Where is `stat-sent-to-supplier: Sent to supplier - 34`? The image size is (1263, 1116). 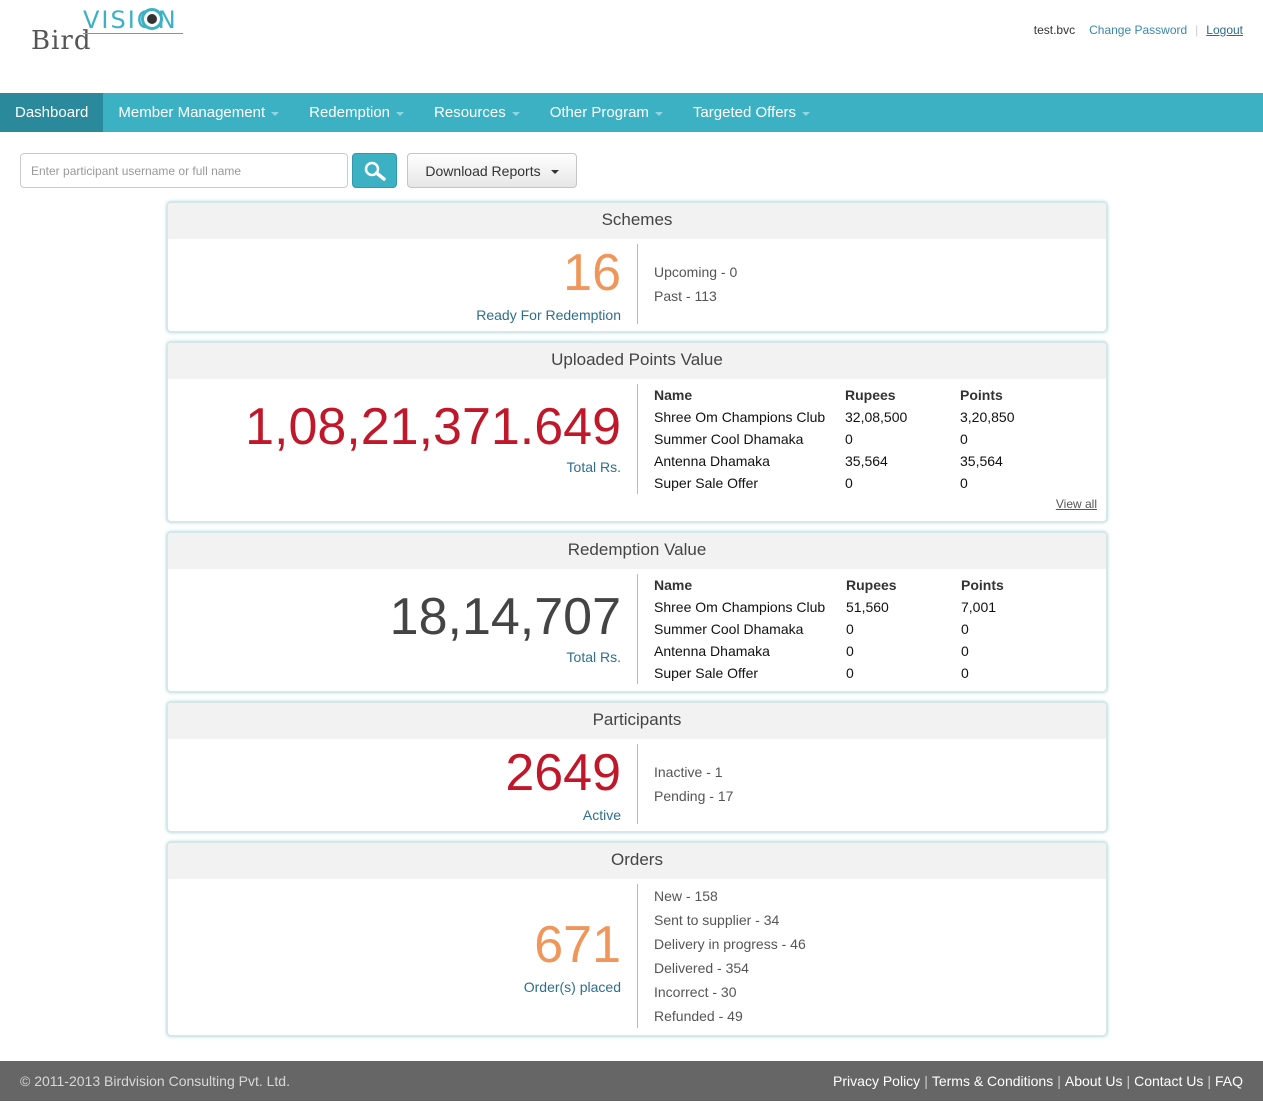
stat-sent-to-supplier: Sent to supplier - 34 is located at coordinates (717, 920).